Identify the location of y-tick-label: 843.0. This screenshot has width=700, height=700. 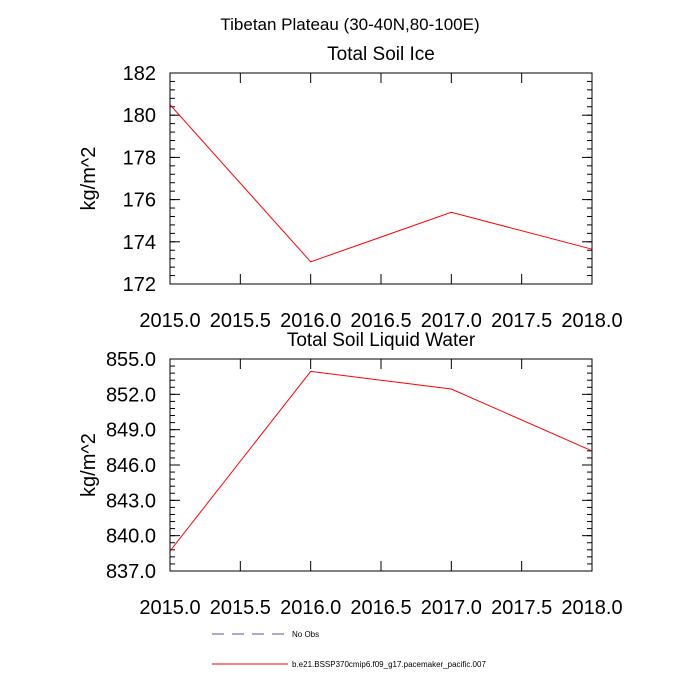
(131, 501).